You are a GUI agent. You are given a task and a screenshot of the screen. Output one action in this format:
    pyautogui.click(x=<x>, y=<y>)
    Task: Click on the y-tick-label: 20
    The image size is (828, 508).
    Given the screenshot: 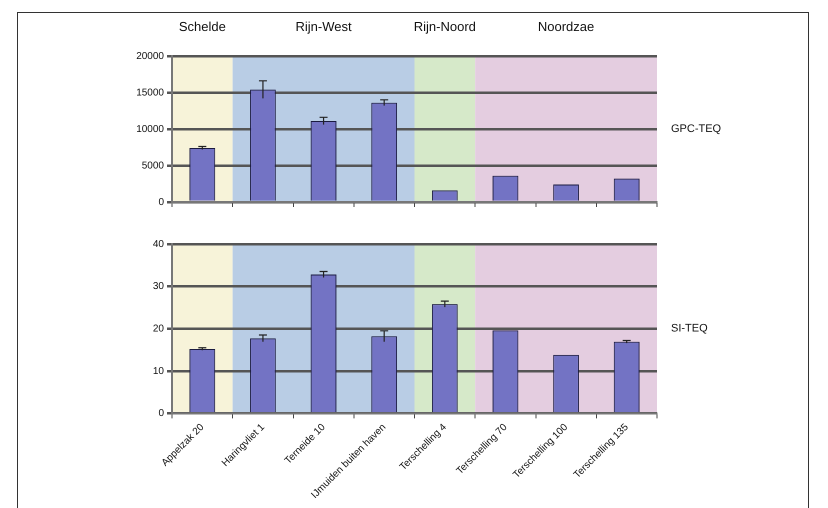 What is the action you would take?
    pyautogui.click(x=158, y=328)
    